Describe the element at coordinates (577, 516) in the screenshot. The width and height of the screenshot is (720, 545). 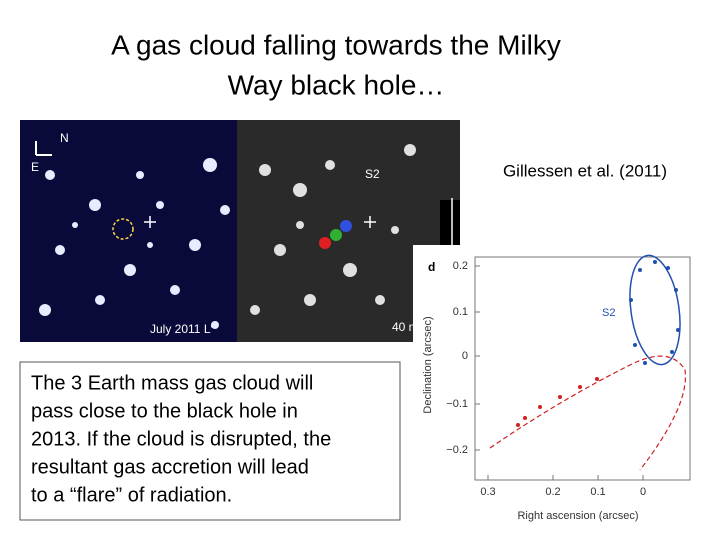
I see `x-axis-label: Right ascension (arcsec)` at that location.